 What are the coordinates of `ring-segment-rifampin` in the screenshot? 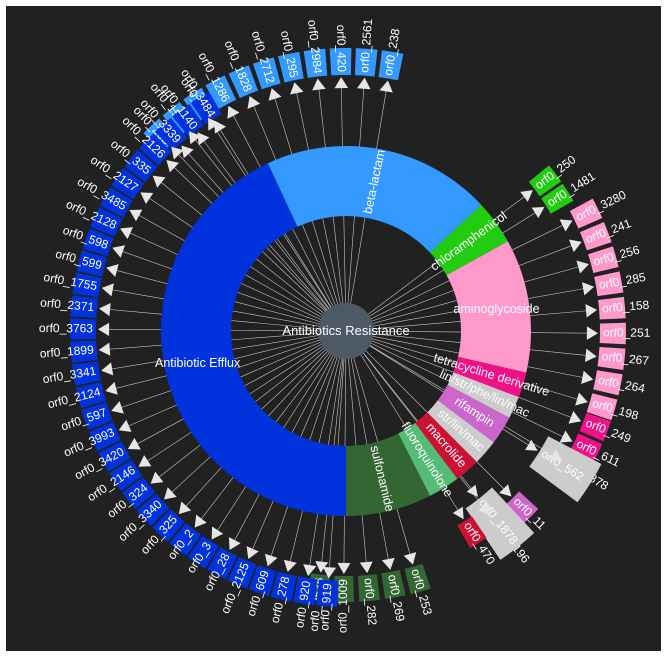 It's located at (473, 413).